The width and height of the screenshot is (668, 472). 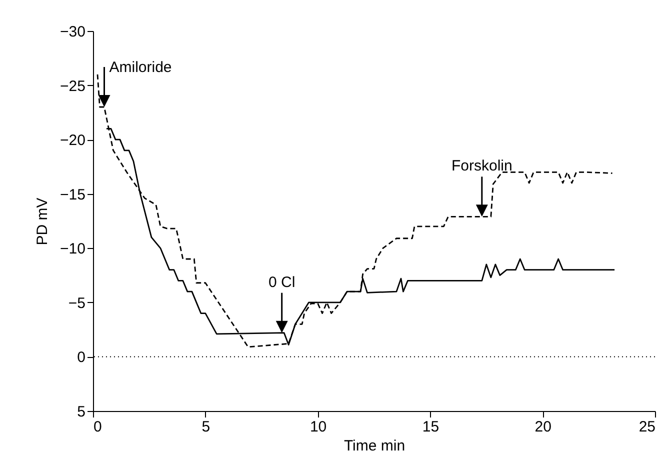 I want to click on y-tick-label: −10, so click(x=73, y=249).